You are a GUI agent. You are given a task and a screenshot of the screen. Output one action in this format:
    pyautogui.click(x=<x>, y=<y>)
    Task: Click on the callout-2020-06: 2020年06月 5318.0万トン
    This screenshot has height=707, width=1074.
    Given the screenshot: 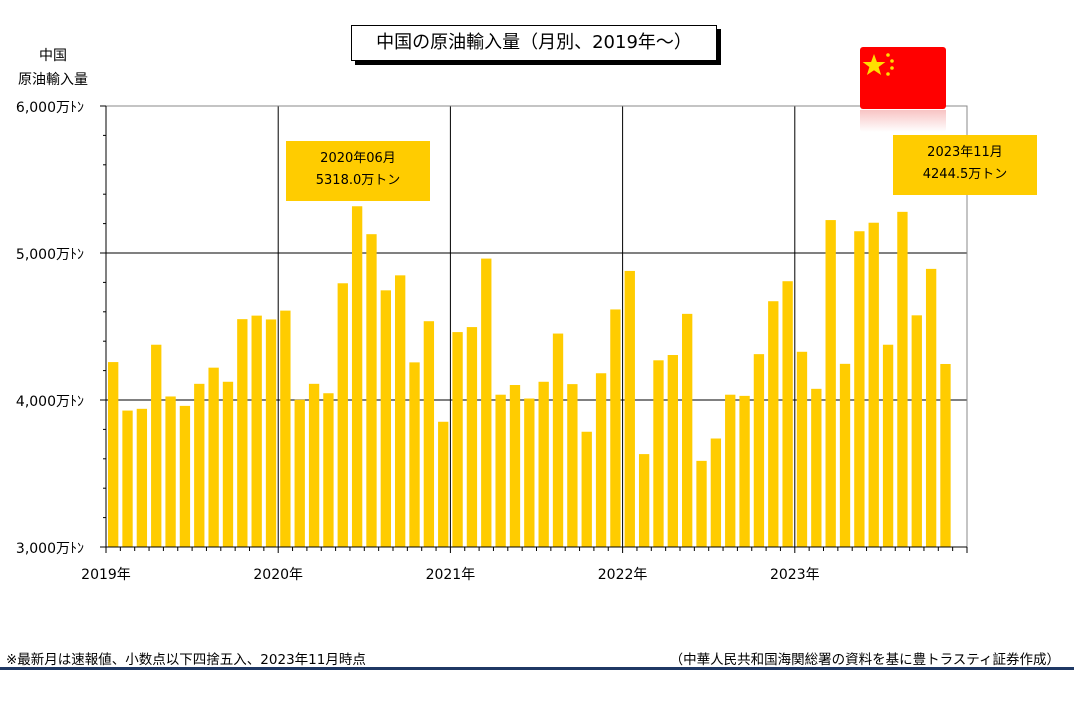 What is the action you would take?
    pyautogui.click(x=358, y=171)
    